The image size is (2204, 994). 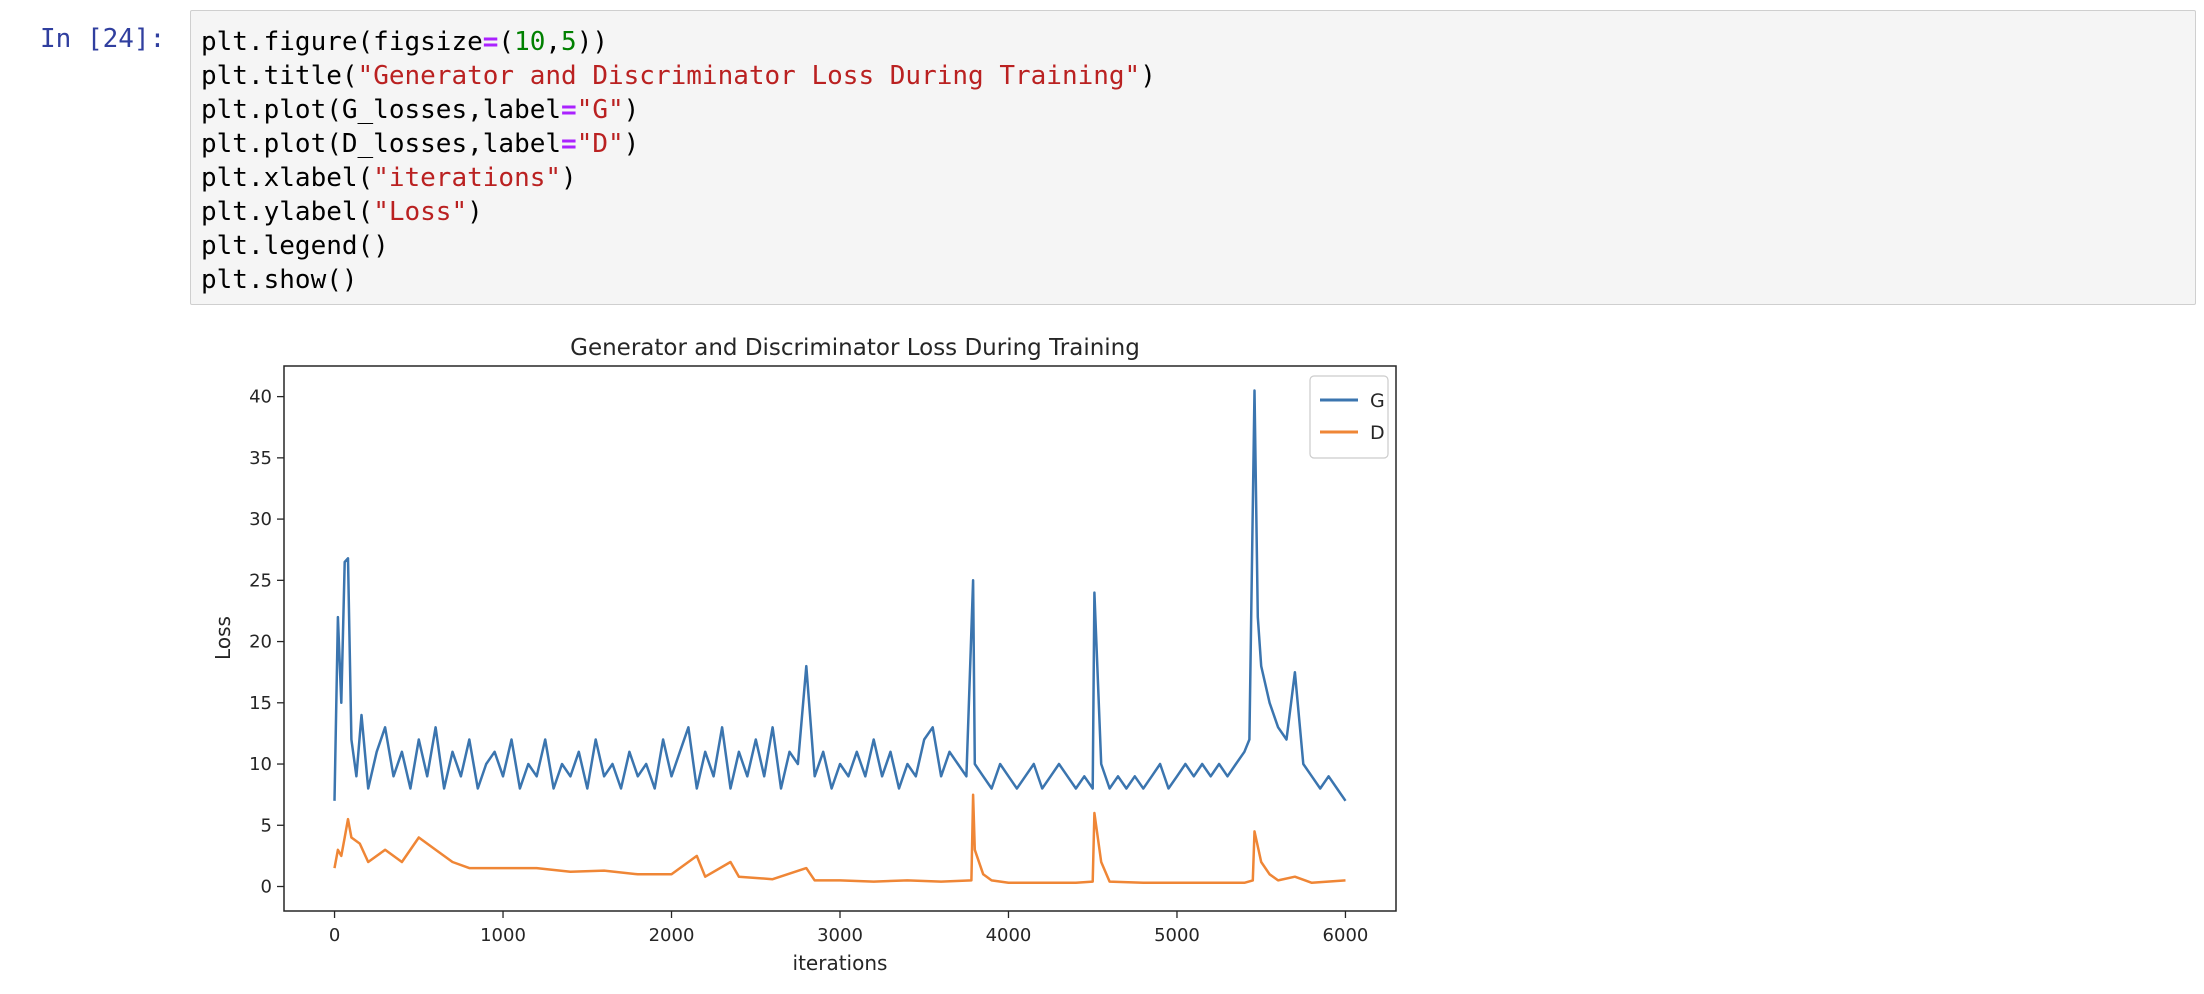 What do you see at coordinates (839, 839) in the screenshot?
I see `series-line-D` at bounding box center [839, 839].